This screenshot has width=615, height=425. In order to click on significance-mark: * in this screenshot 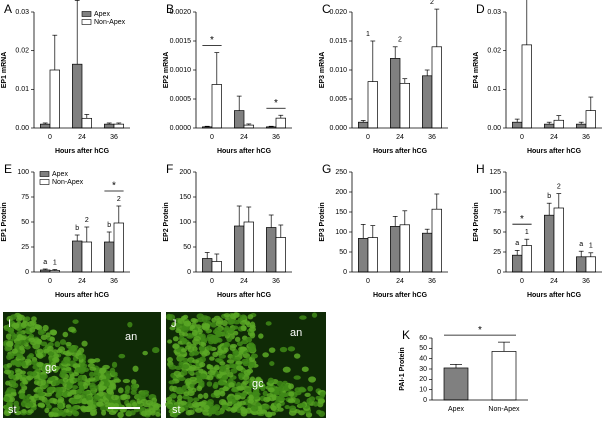, I will do `click(480, 330)`.